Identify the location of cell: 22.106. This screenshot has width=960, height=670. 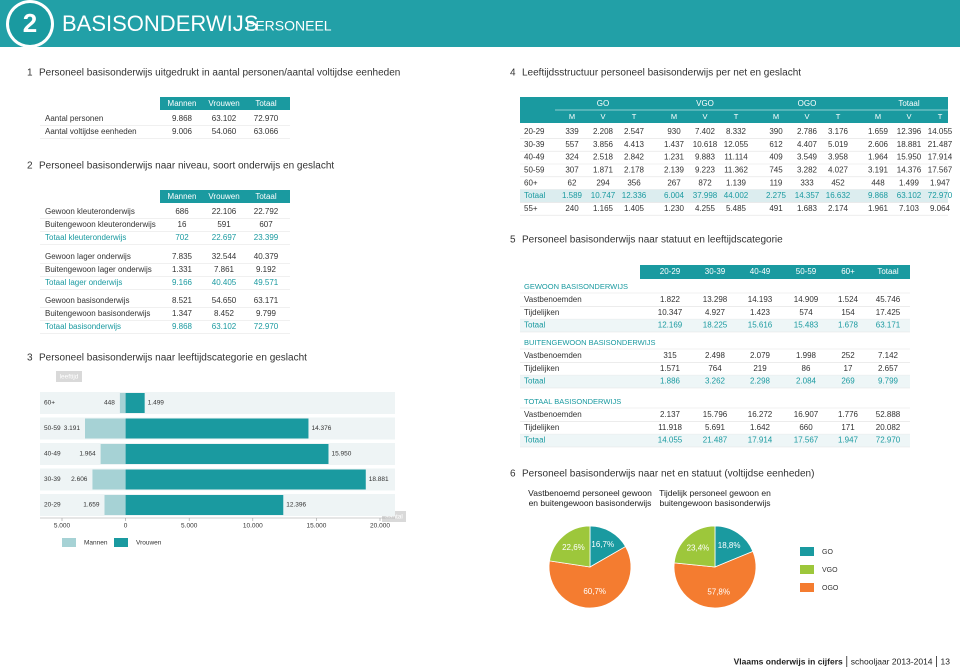
(224, 211).